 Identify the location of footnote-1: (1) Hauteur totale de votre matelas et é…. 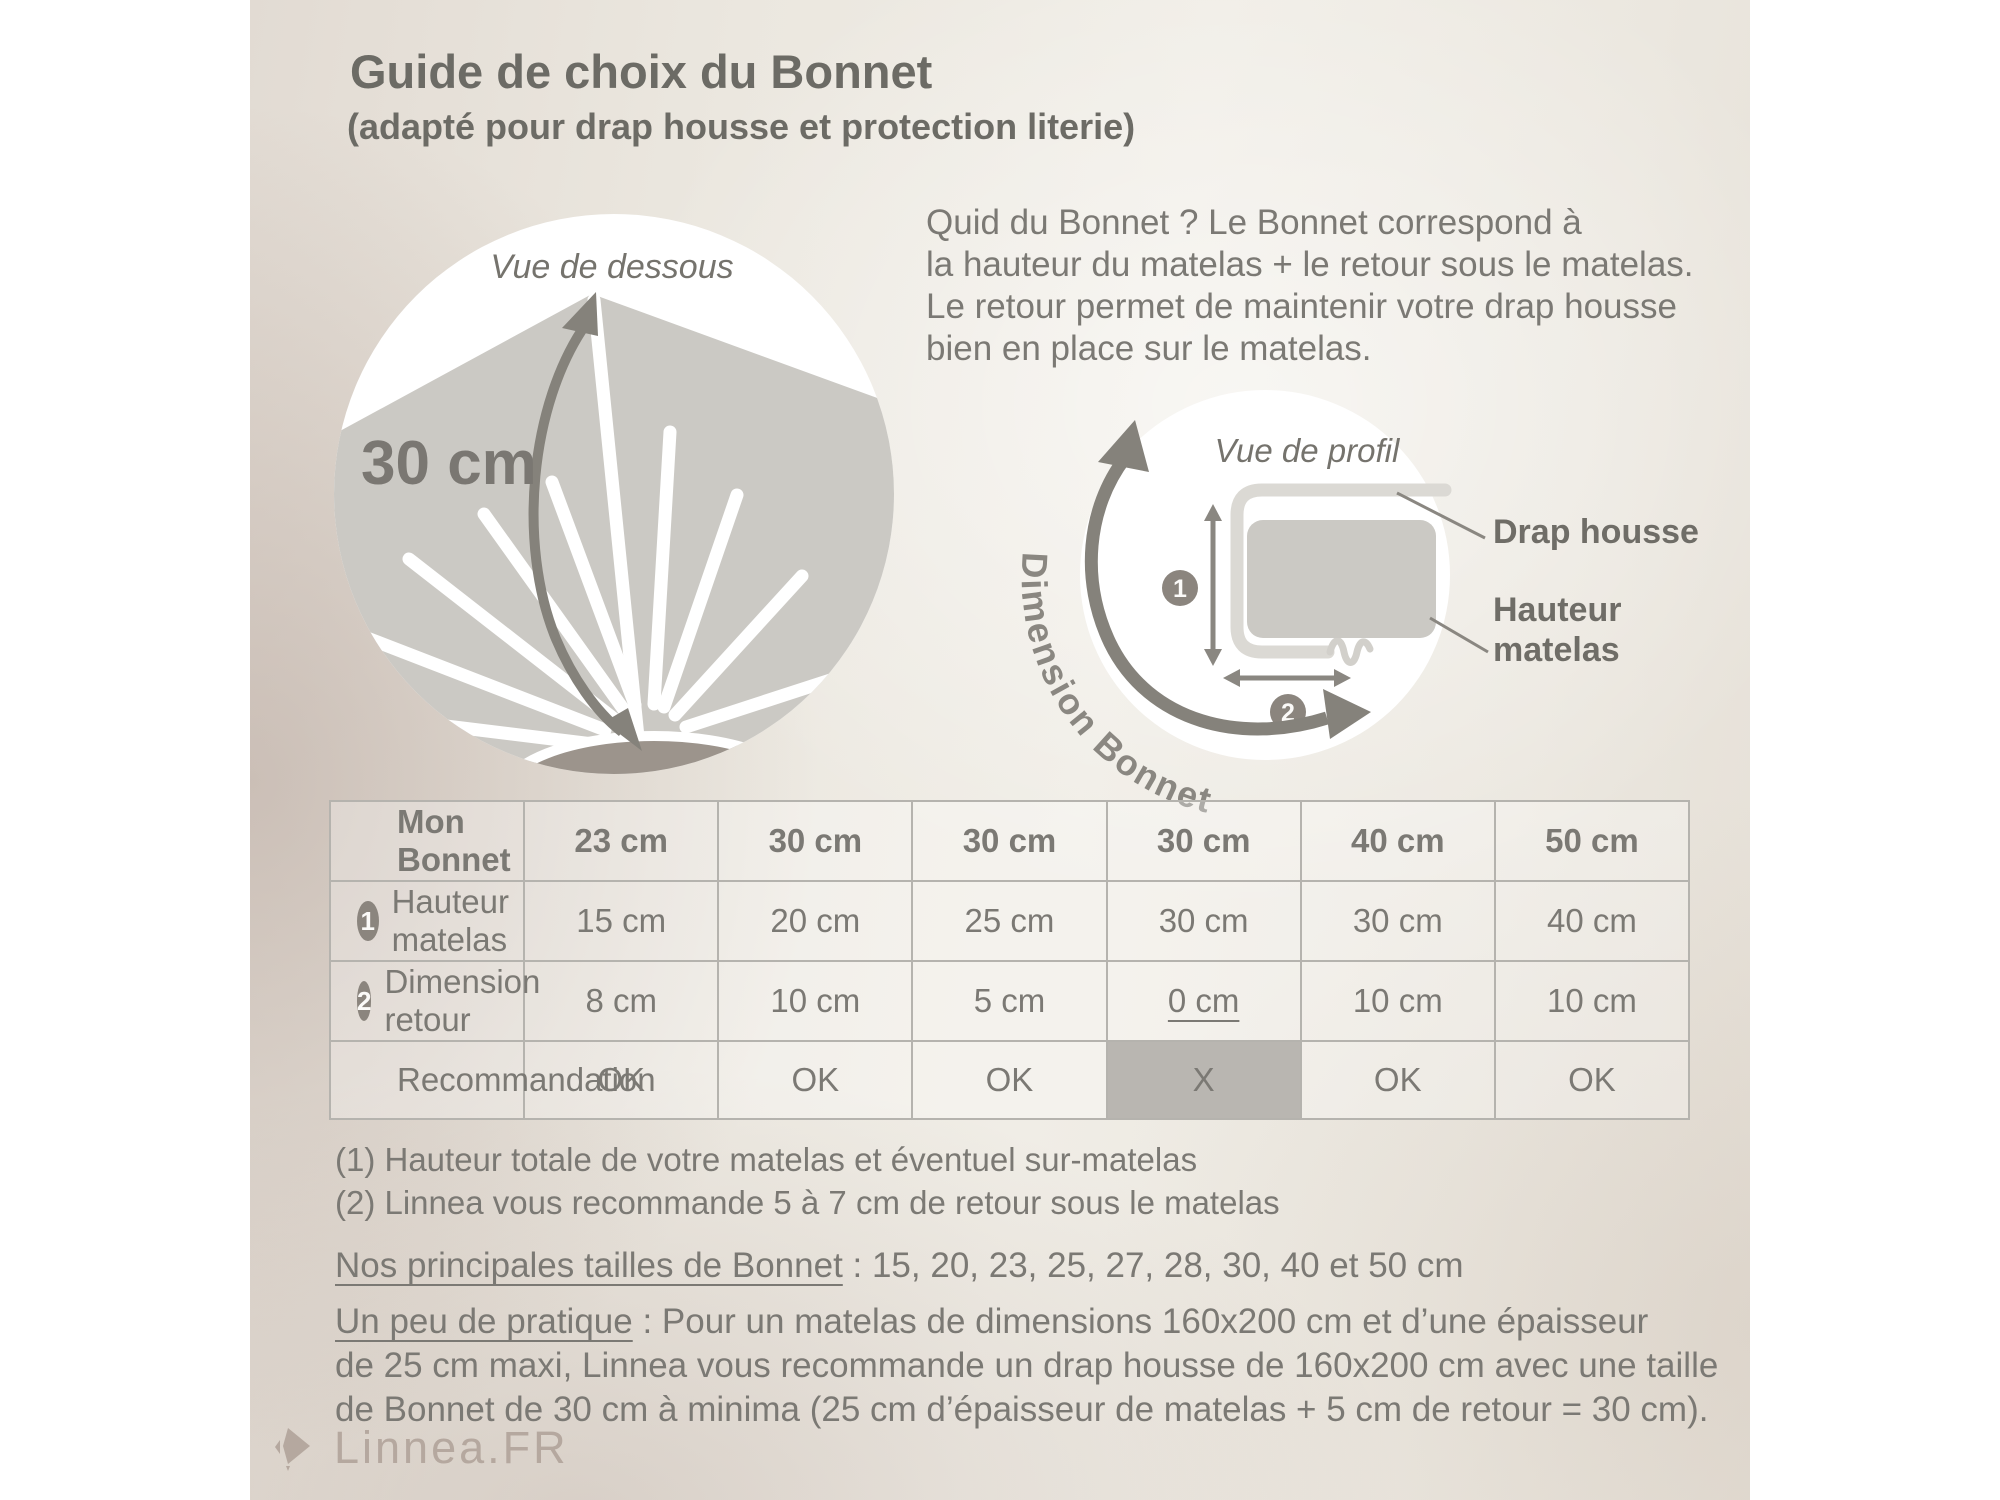
(766, 1159).